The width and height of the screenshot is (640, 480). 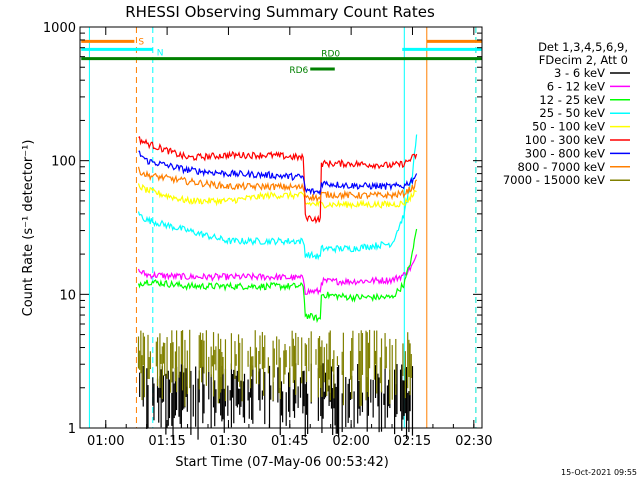 What do you see at coordinates (228, 441) in the screenshot?
I see `x-tick-label: 01:30` at bounding box center [228, 441].